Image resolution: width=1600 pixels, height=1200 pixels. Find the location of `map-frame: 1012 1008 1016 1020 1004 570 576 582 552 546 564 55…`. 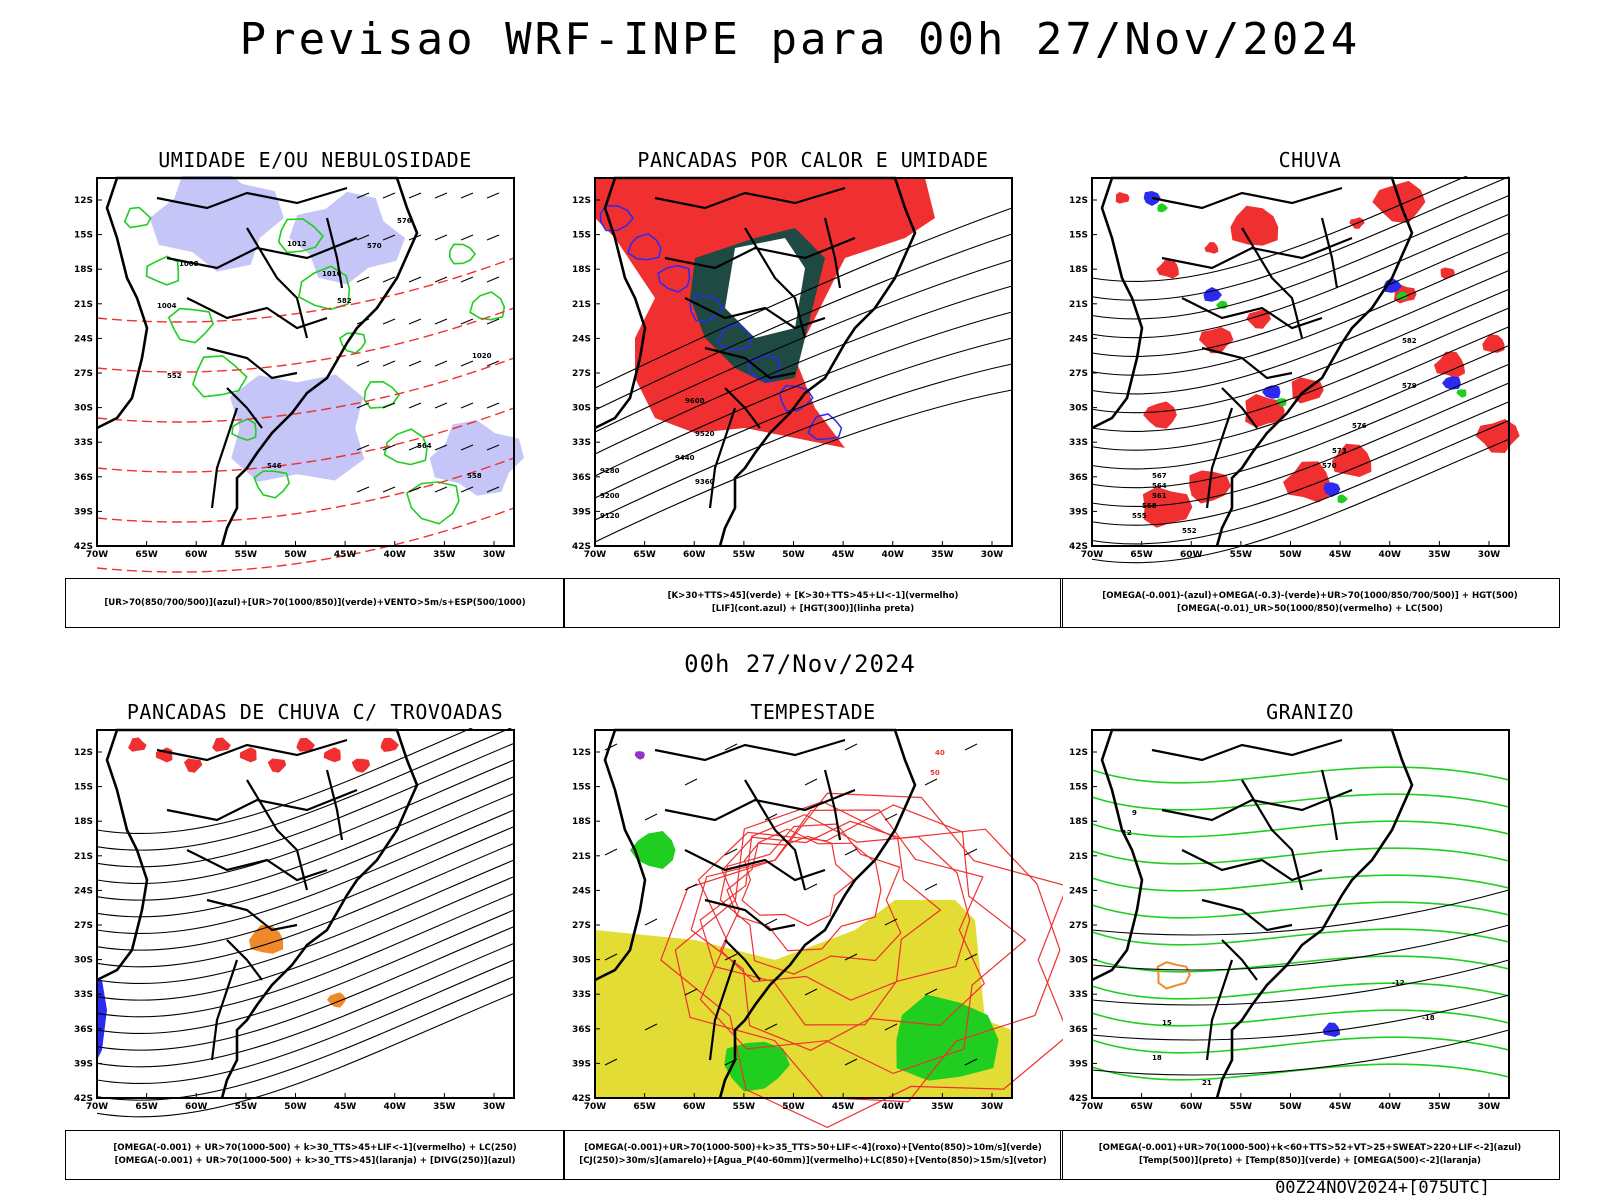

map-frame: 1012 1008 1016 1020 1004 570 576 582 552 546 564 55… is located at coordinates (310, 374).